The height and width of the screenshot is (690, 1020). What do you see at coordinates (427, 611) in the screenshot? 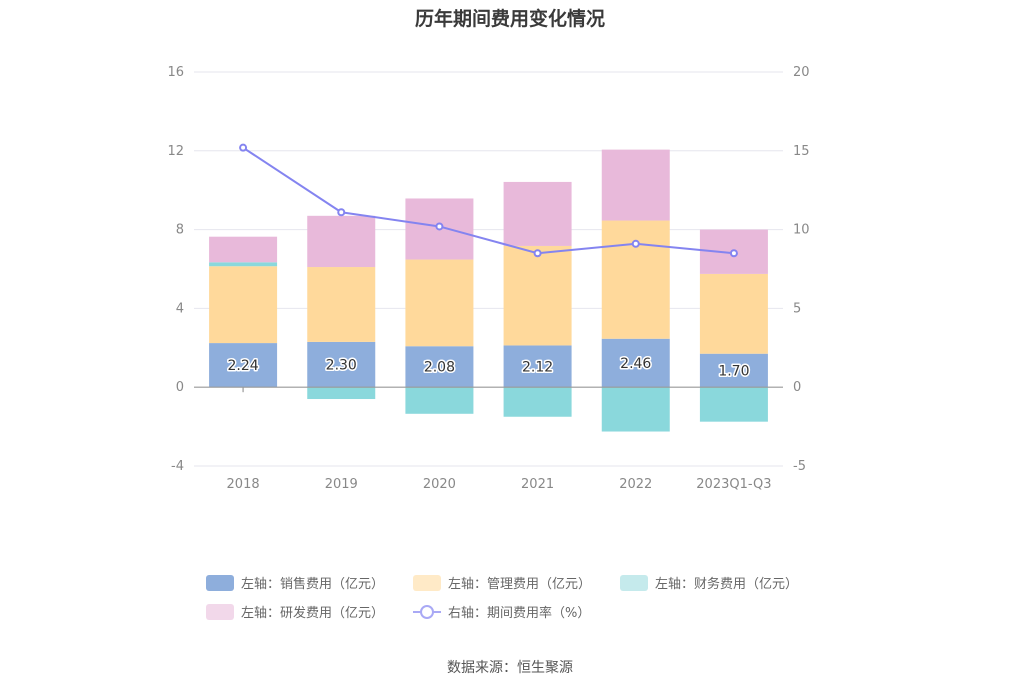
I see `legend-line-marker-icon` at bounding box center [427, 611].